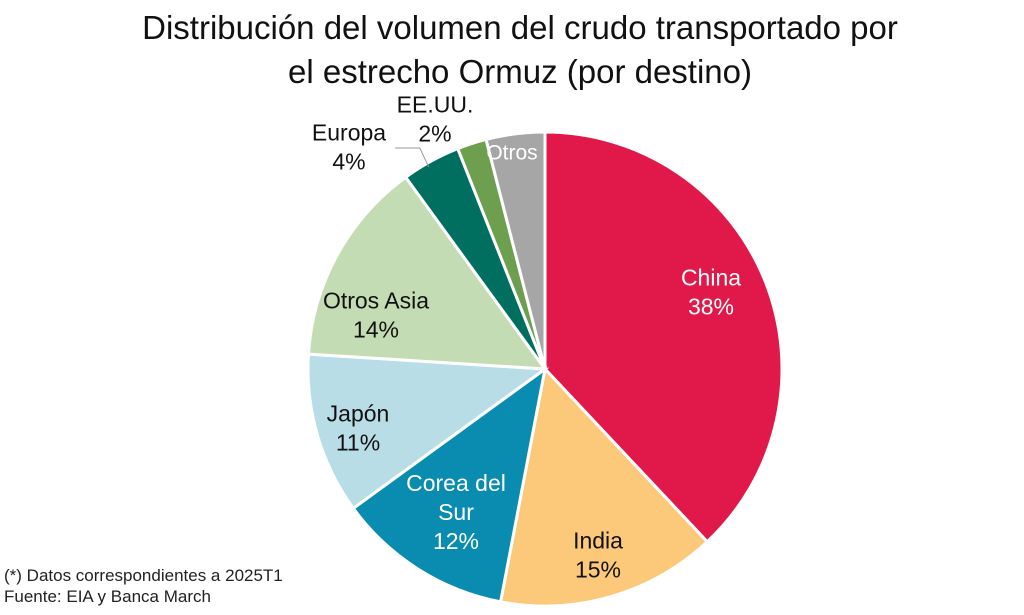  What do you see at coordinates (412, 157) in the screenshot?
I see `leader-line-europa` at bounding box center [412, 157].